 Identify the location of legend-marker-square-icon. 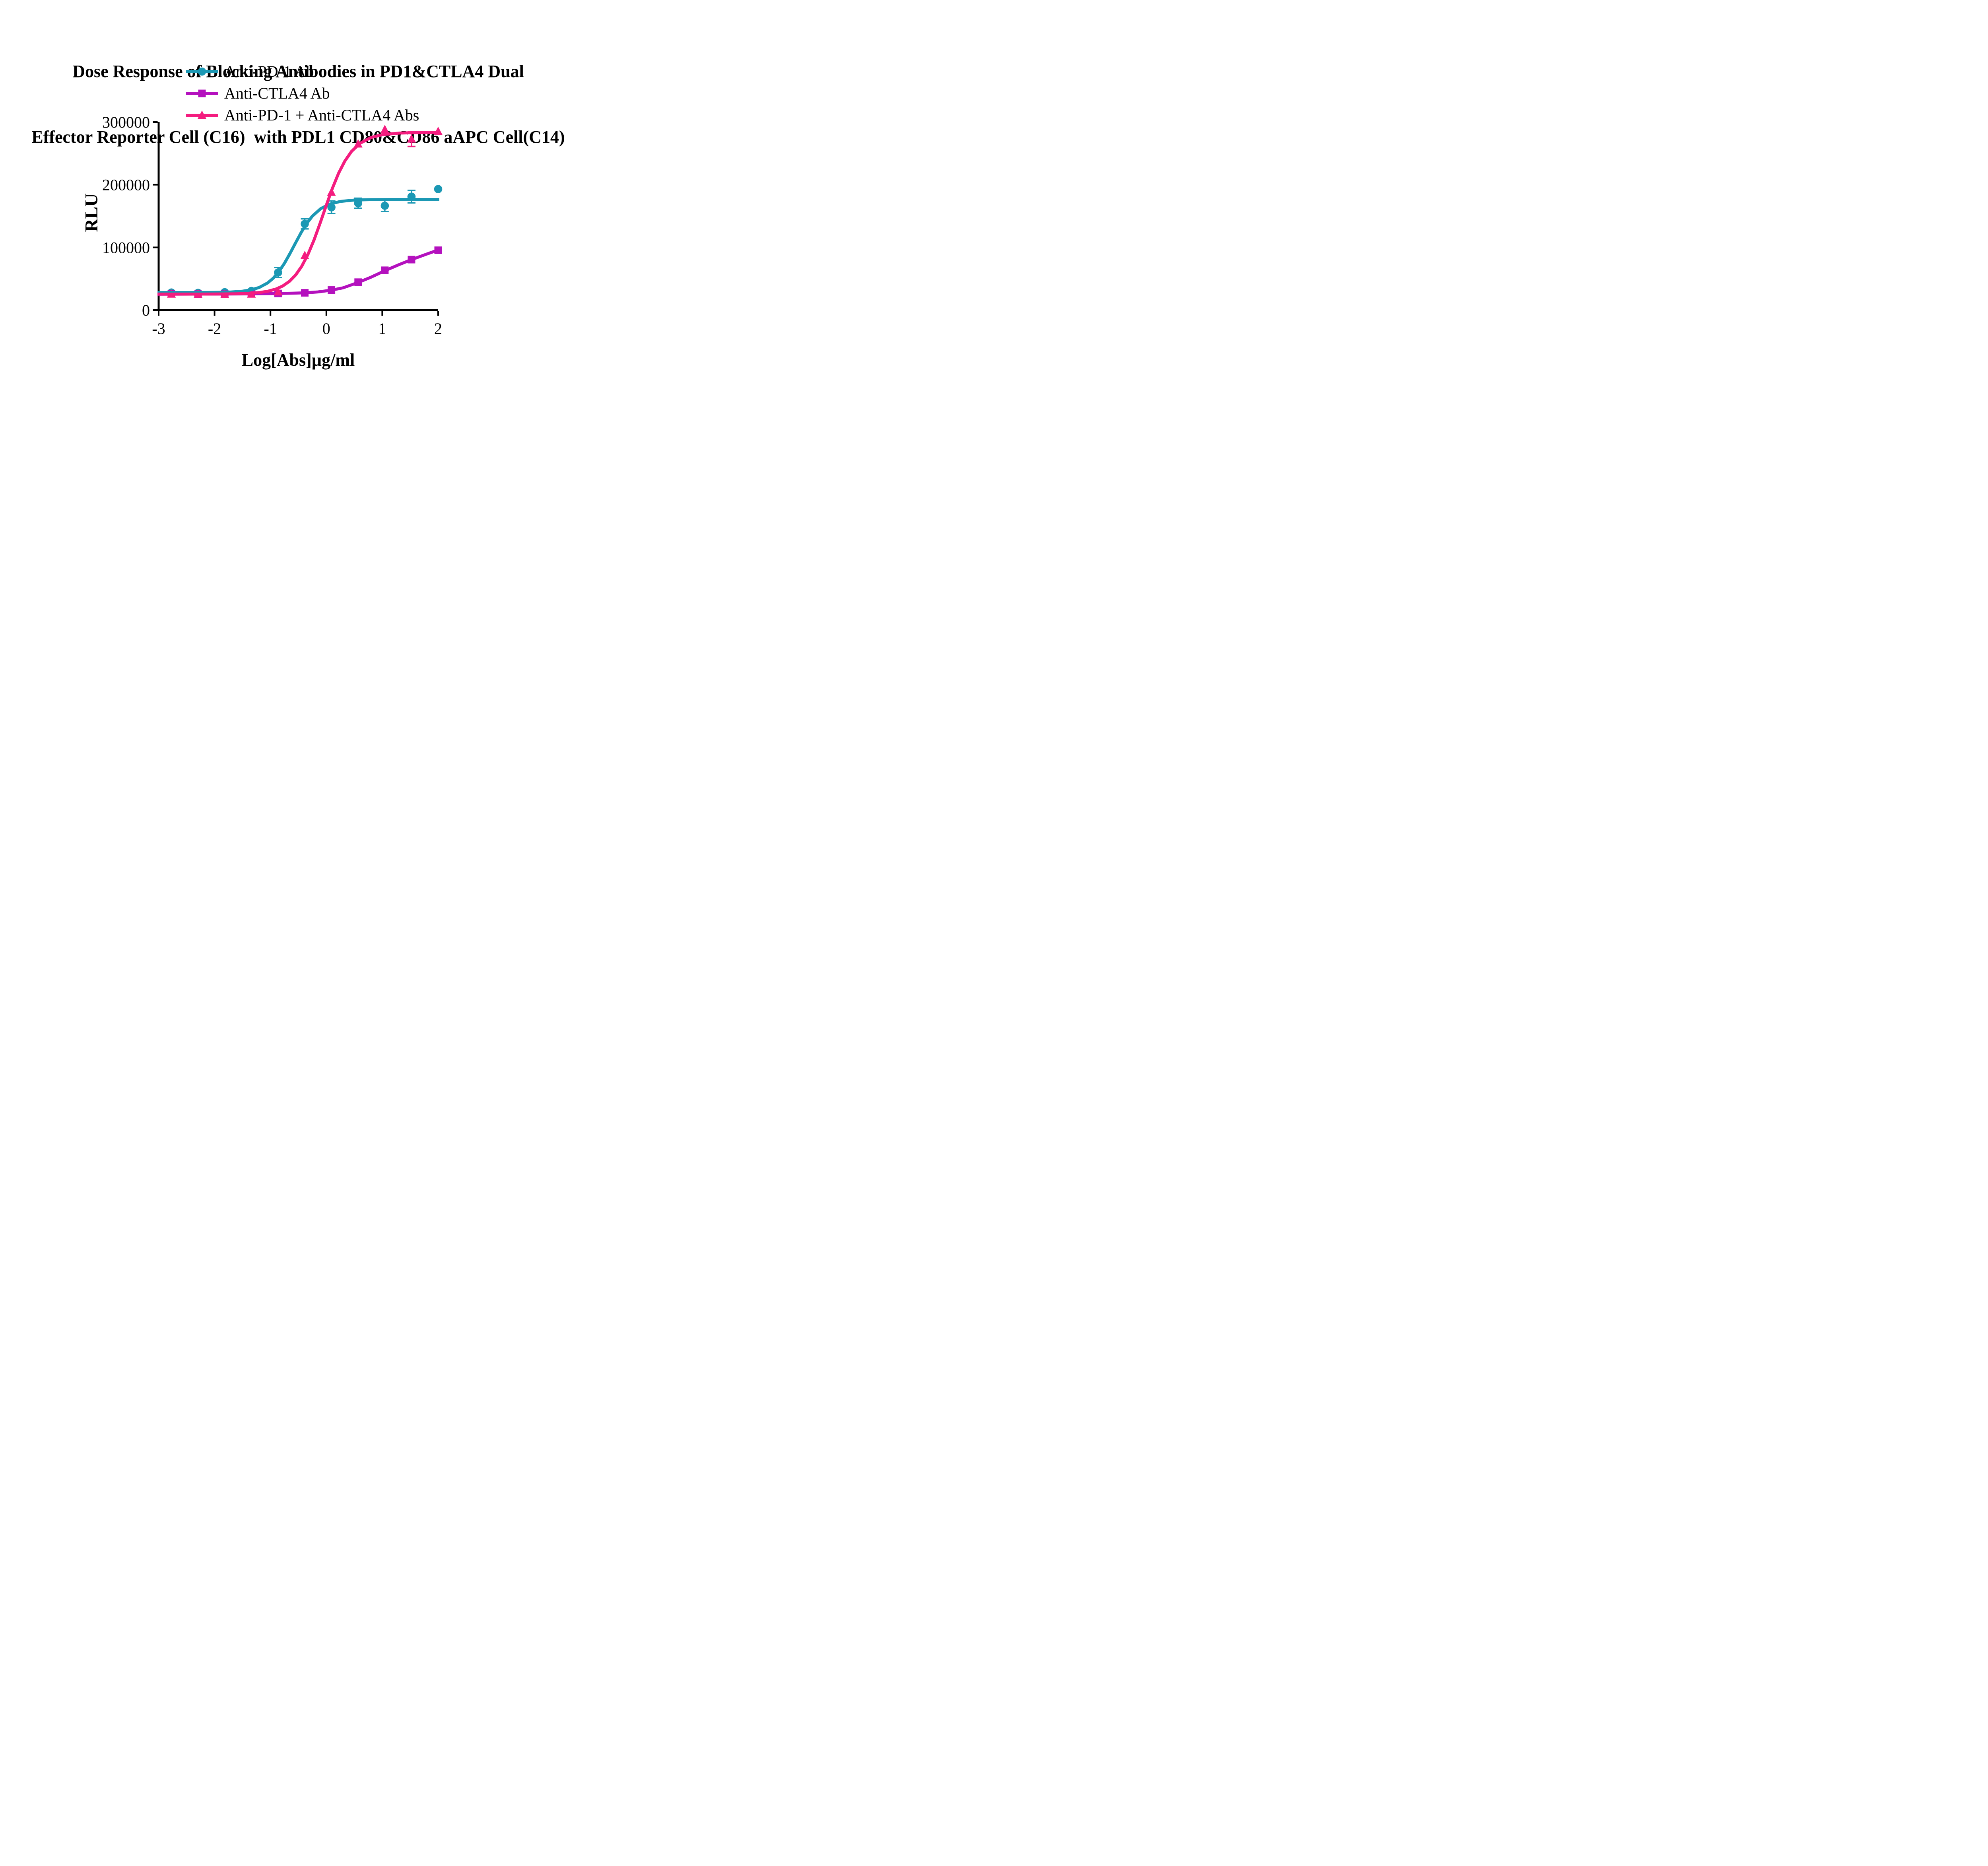
(202, 93).